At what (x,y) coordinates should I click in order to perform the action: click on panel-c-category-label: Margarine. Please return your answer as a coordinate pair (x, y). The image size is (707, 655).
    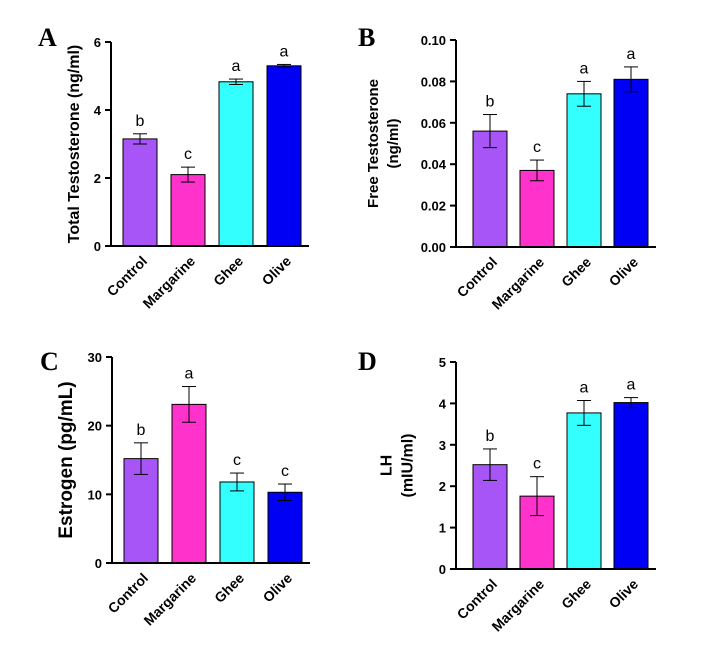
    Looking at the image, I should click on (169, 599).